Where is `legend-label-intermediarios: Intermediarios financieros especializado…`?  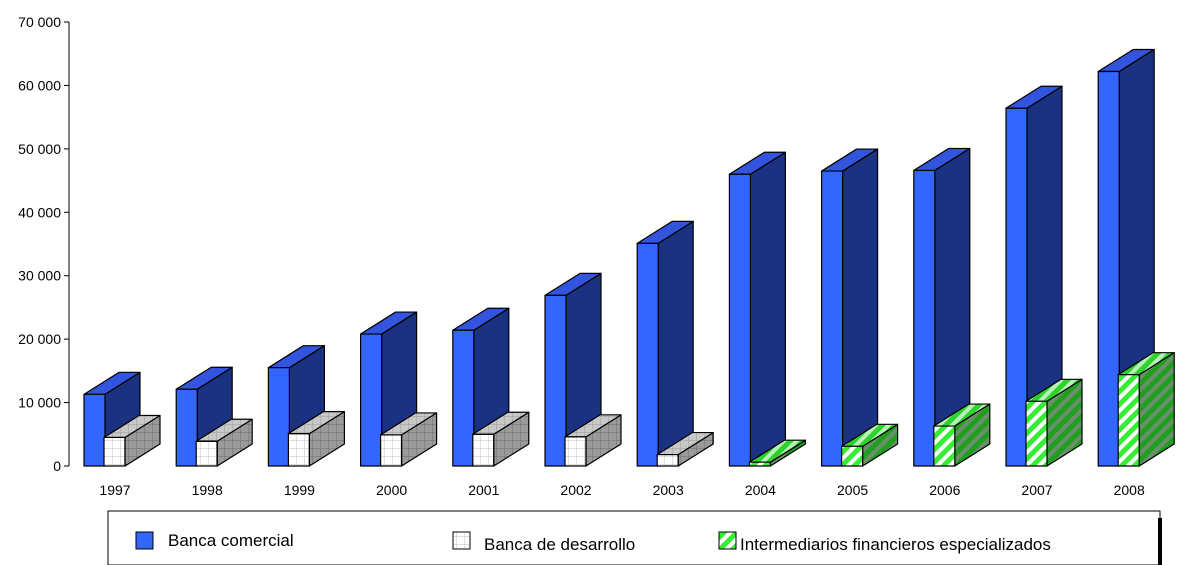
legend-label-intermediarios: Intermediarios financieros especializado… is located at coordinates (895, 544).